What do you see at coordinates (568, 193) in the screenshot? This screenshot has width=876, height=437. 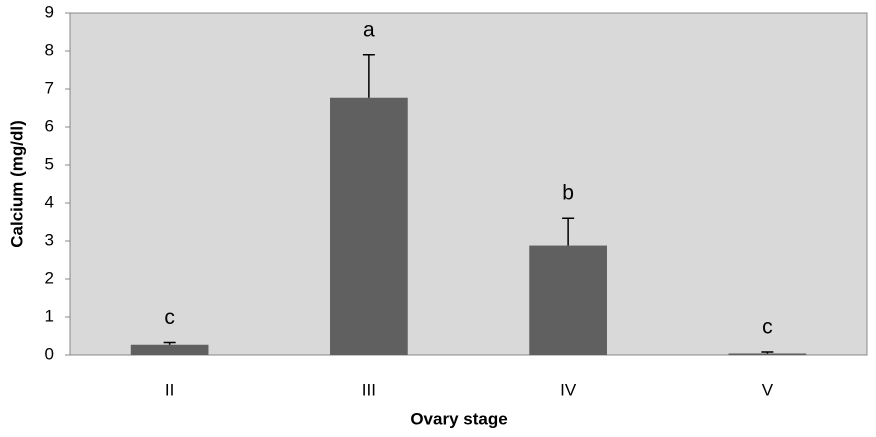 I see `significance-letter: b` at bounding box center [568, 193].